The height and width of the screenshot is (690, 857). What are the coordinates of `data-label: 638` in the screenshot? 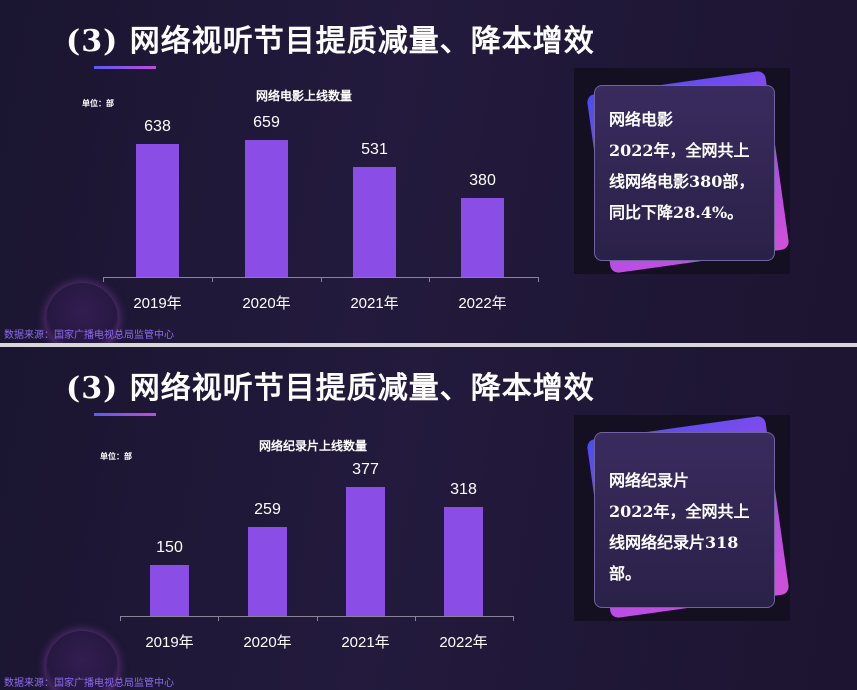 It's located at (157, 127).